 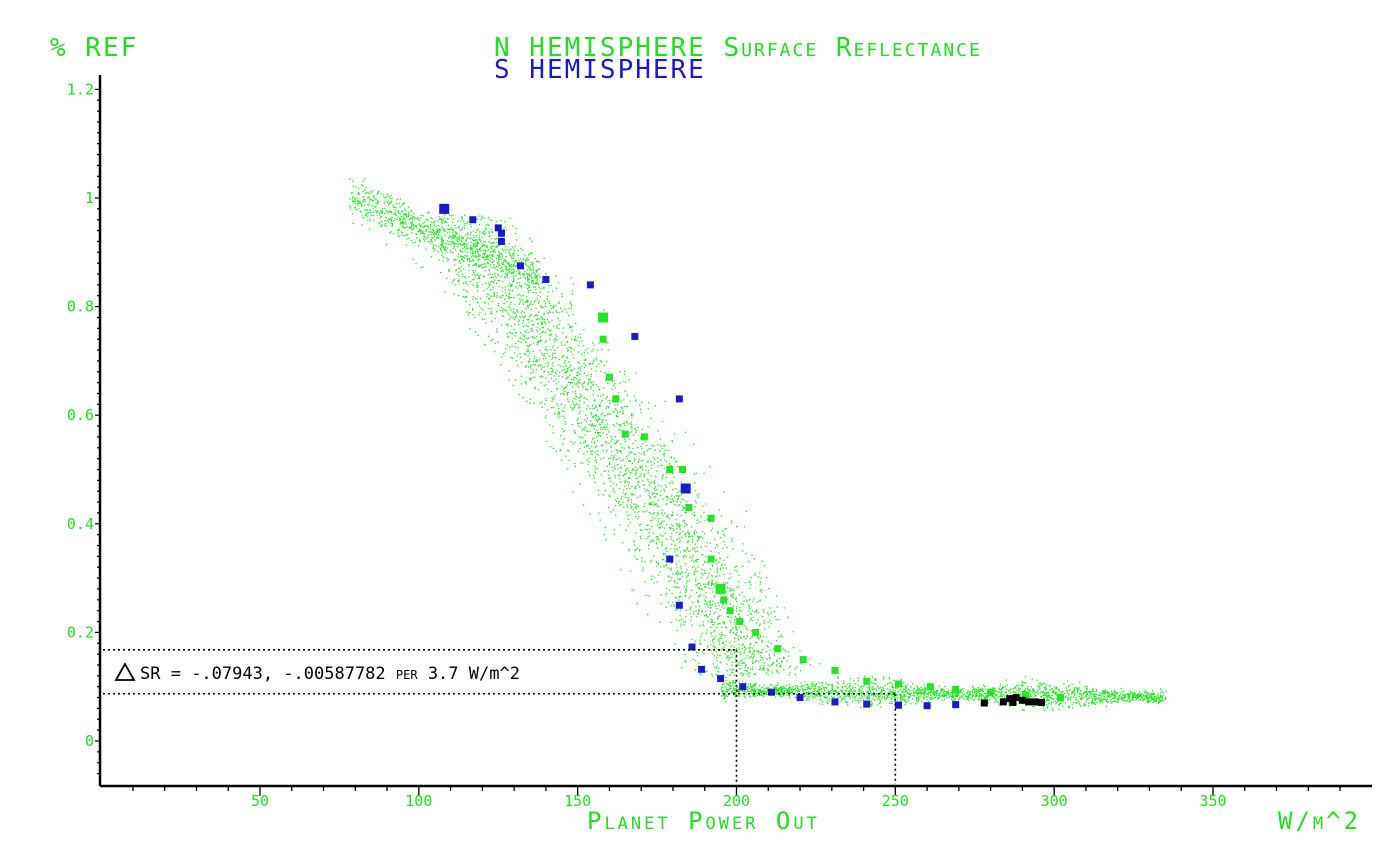 I want to click on x-tick-label: 50, so click(x=260, y=801).